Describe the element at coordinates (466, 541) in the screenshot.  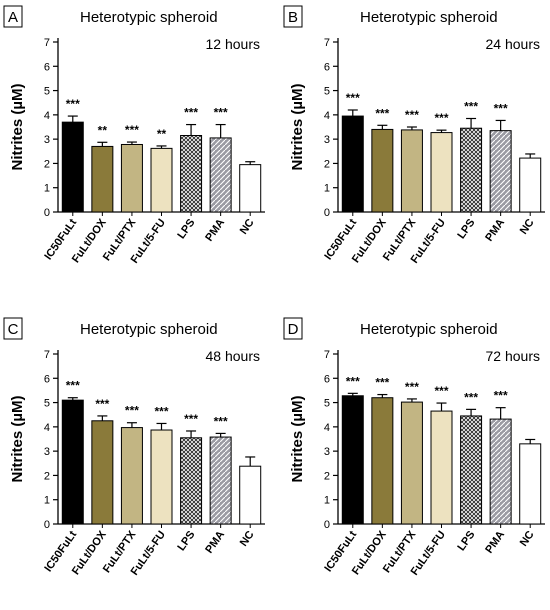
I see `x-tick-label: LPS` at that location.